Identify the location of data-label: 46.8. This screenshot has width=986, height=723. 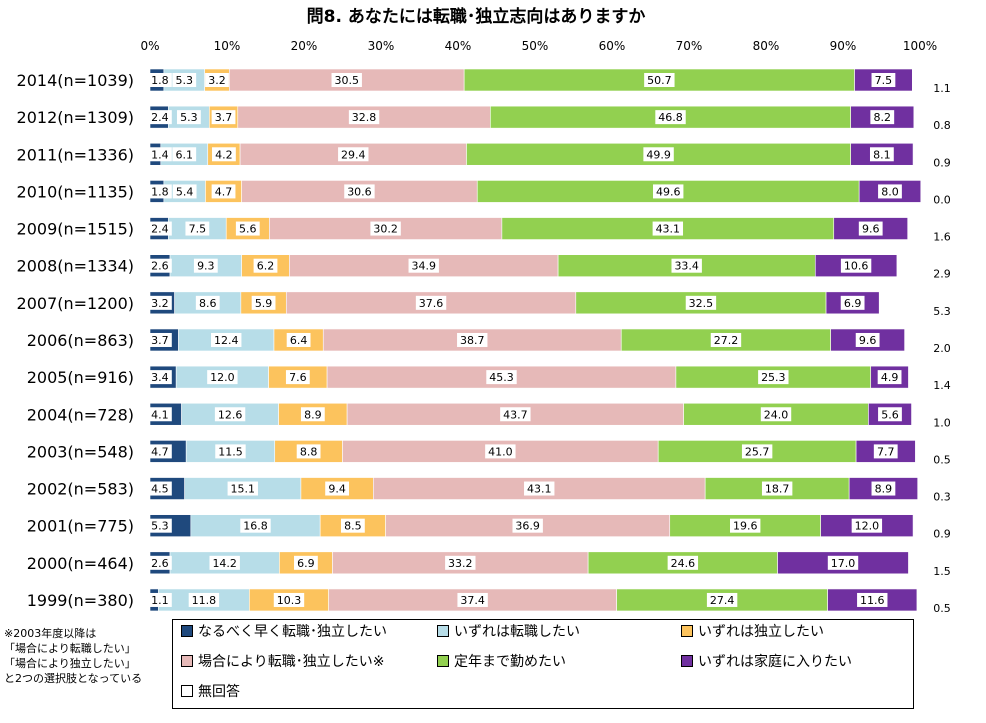
(670, 117).